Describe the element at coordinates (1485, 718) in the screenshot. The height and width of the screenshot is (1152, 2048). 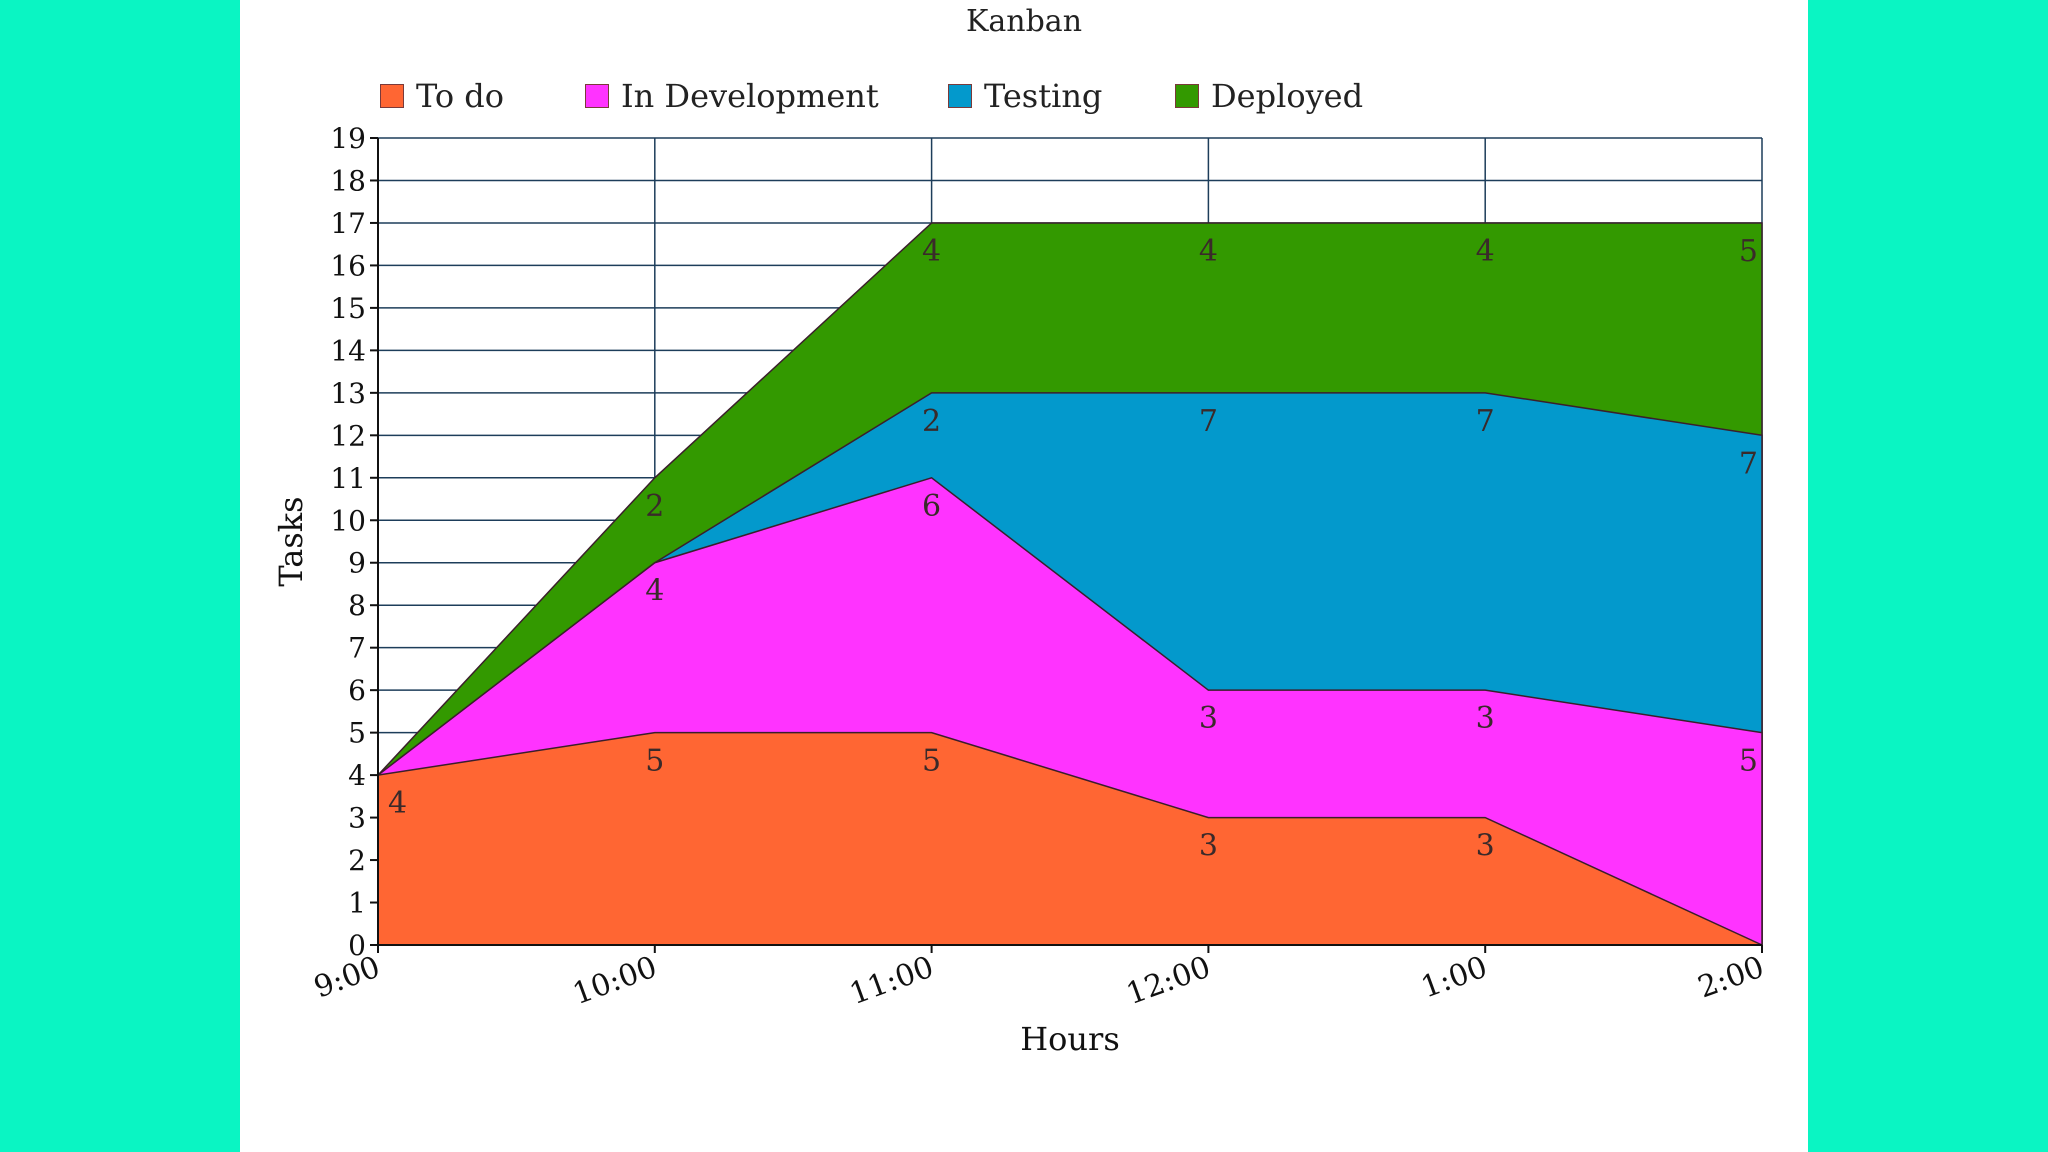
I see `data-label-in-development-4: 3` at that location.